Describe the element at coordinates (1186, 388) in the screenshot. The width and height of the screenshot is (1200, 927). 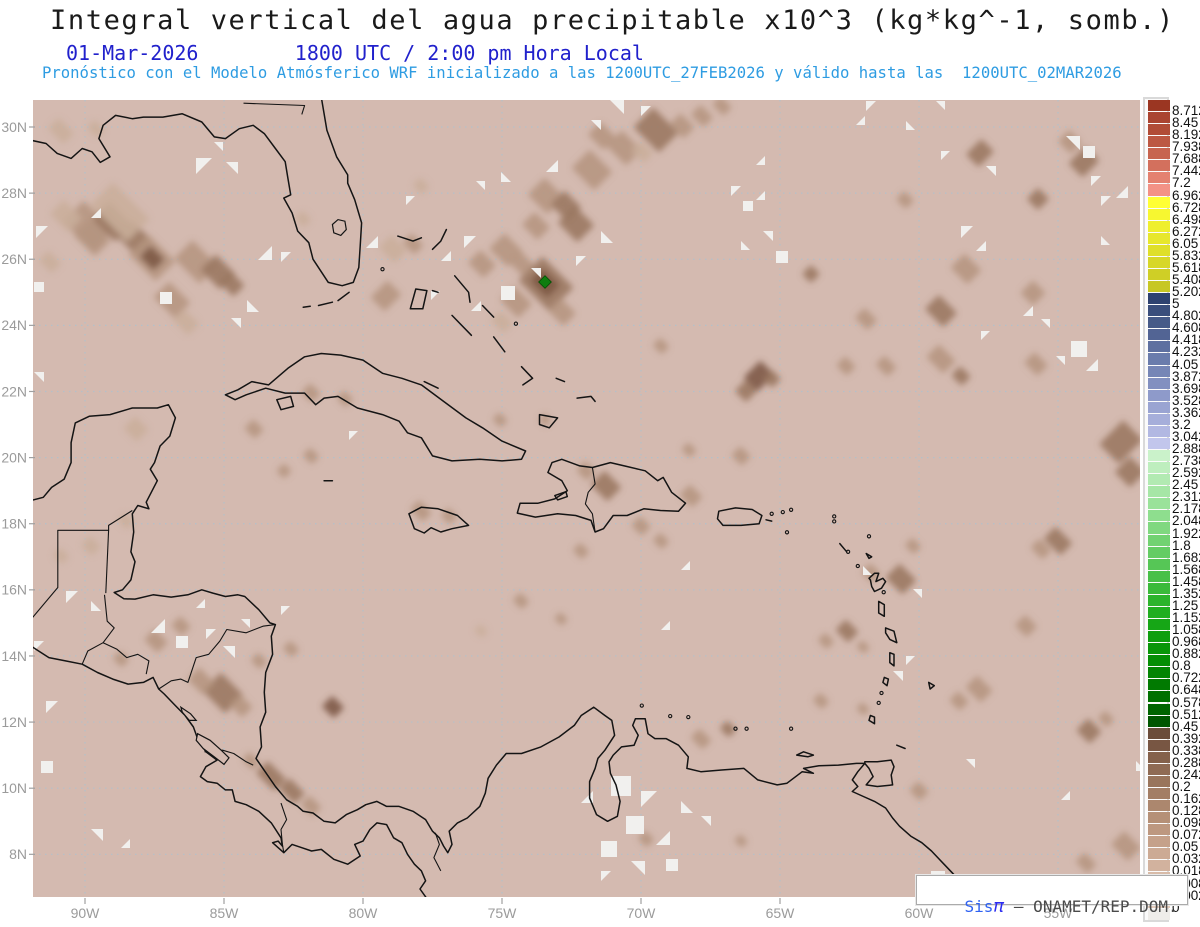
I see `colorbar-level-label: 3.698` at that location.